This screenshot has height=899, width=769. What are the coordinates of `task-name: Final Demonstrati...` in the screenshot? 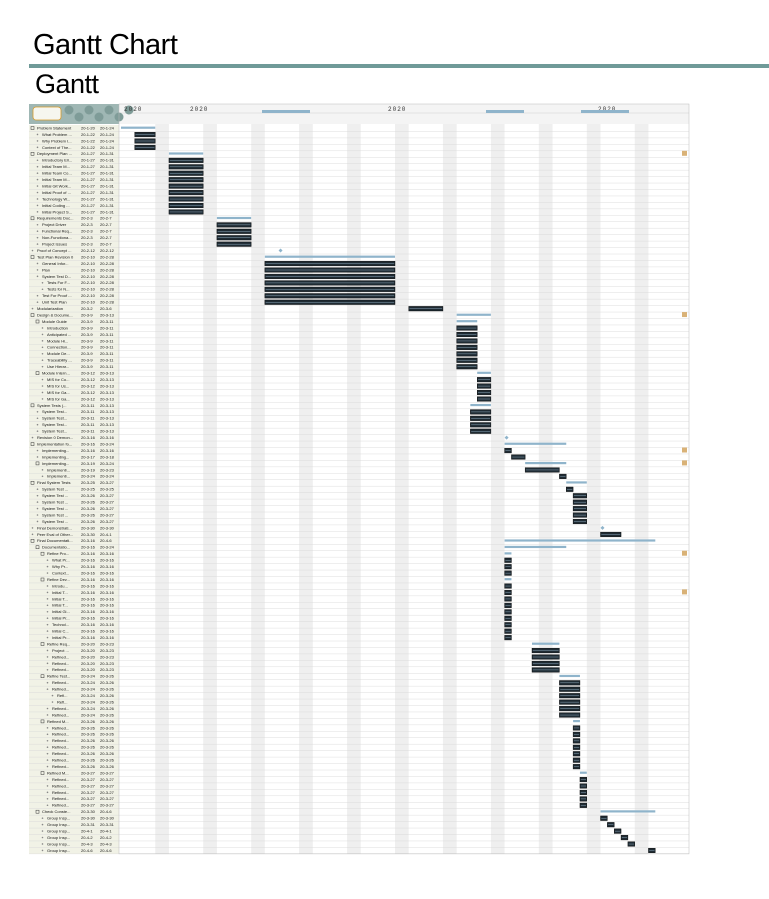 It's located at (54, 527).